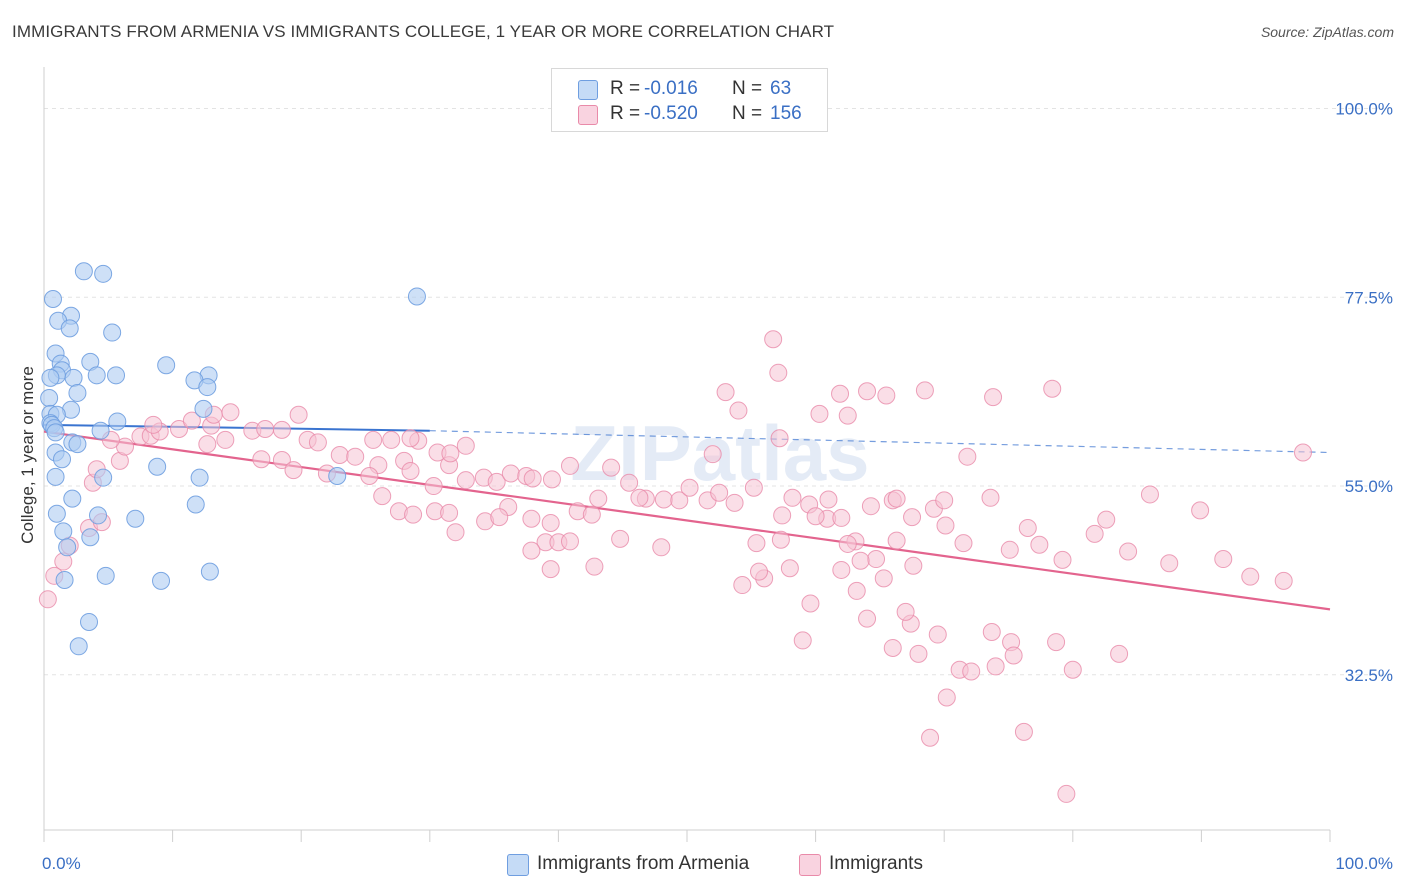 This screenshot has height=892, width=1406. I want to click on legend-n-value: 156, so click(786, 113).